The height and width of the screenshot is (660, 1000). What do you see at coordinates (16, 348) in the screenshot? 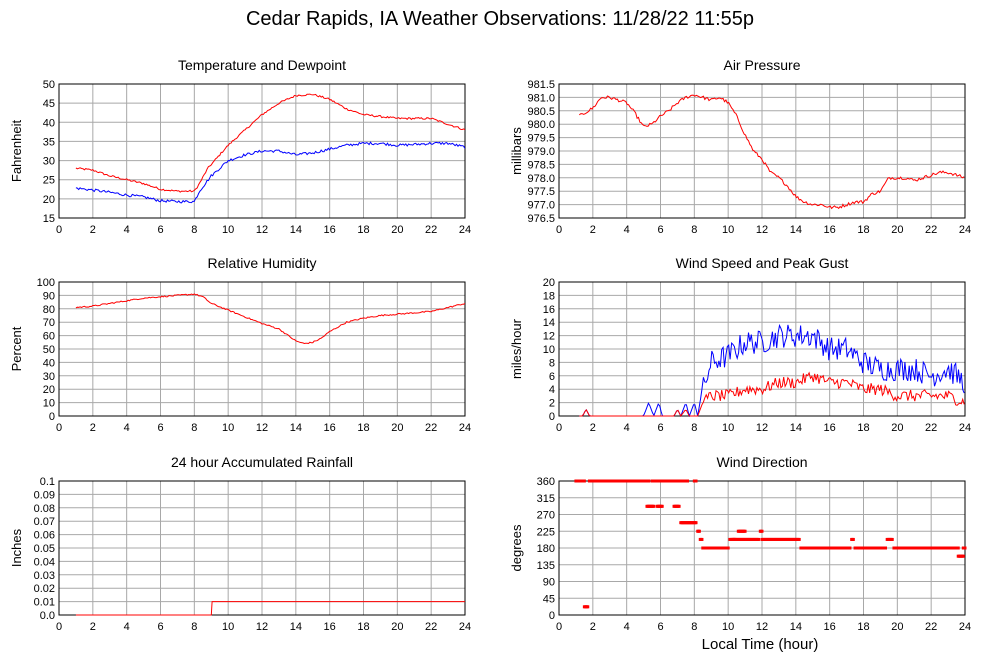
I see `y-axis-label: Percent` at bounding box center [16, 348].